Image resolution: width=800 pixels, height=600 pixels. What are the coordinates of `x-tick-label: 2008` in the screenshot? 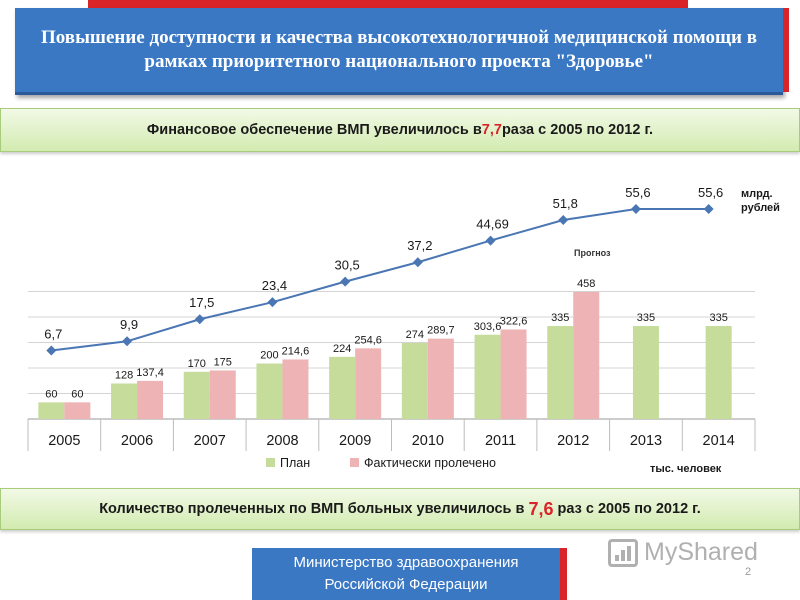 It's located at (282, 441).